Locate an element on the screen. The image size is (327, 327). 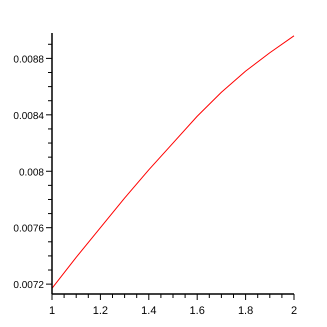
x-tick-label: 1 is located at coordinates (52, 311).